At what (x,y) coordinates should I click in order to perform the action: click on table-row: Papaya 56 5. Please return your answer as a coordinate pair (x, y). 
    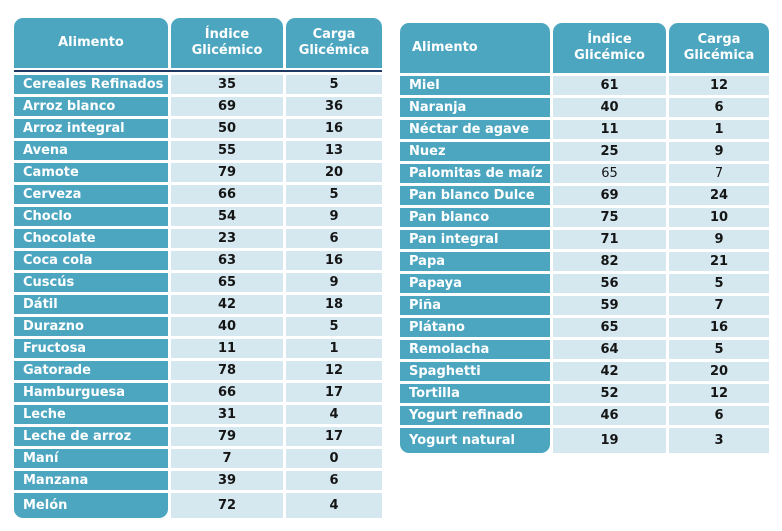
    Looking at the image, I should click on (584, 283).